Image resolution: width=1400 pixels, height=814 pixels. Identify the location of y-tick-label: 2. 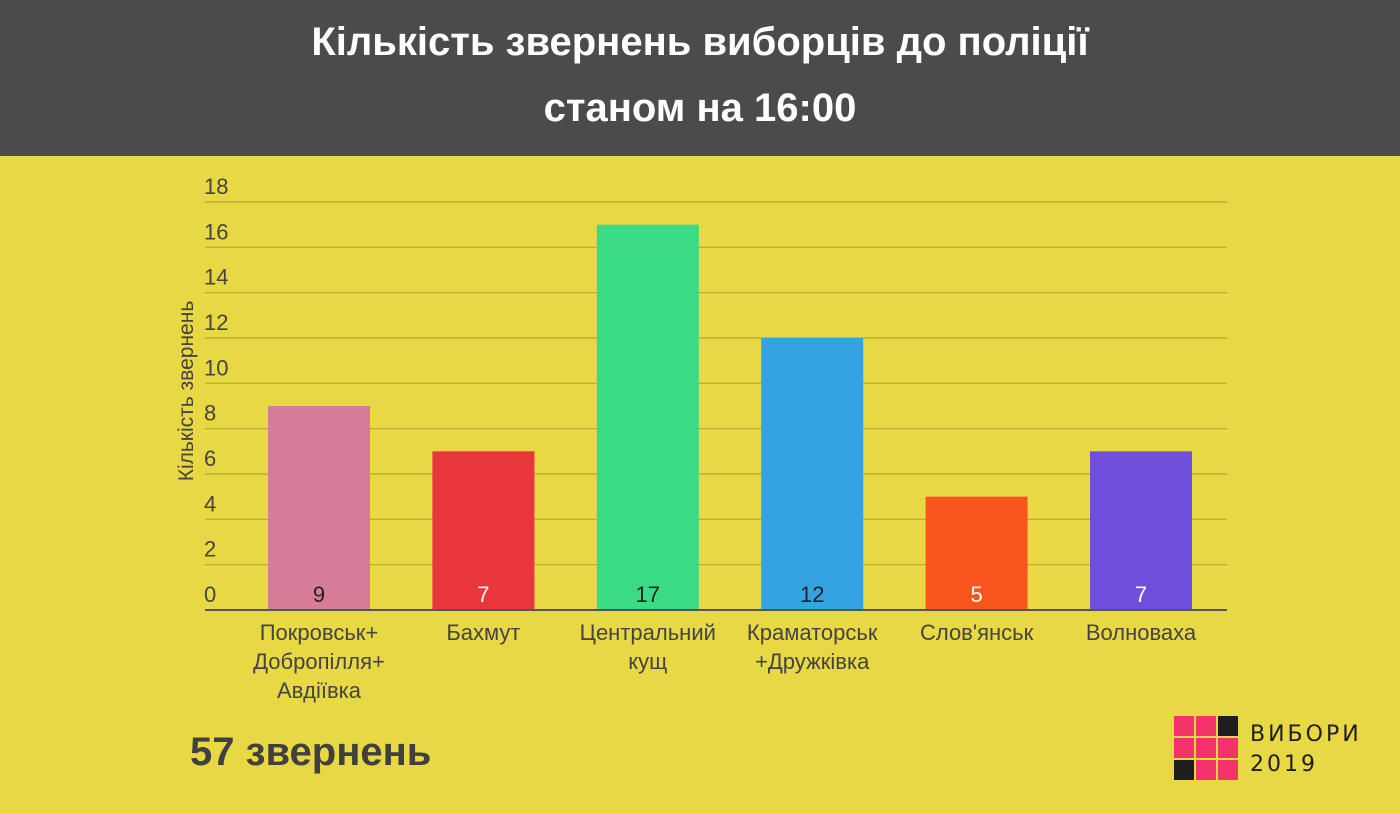
(210, 549).